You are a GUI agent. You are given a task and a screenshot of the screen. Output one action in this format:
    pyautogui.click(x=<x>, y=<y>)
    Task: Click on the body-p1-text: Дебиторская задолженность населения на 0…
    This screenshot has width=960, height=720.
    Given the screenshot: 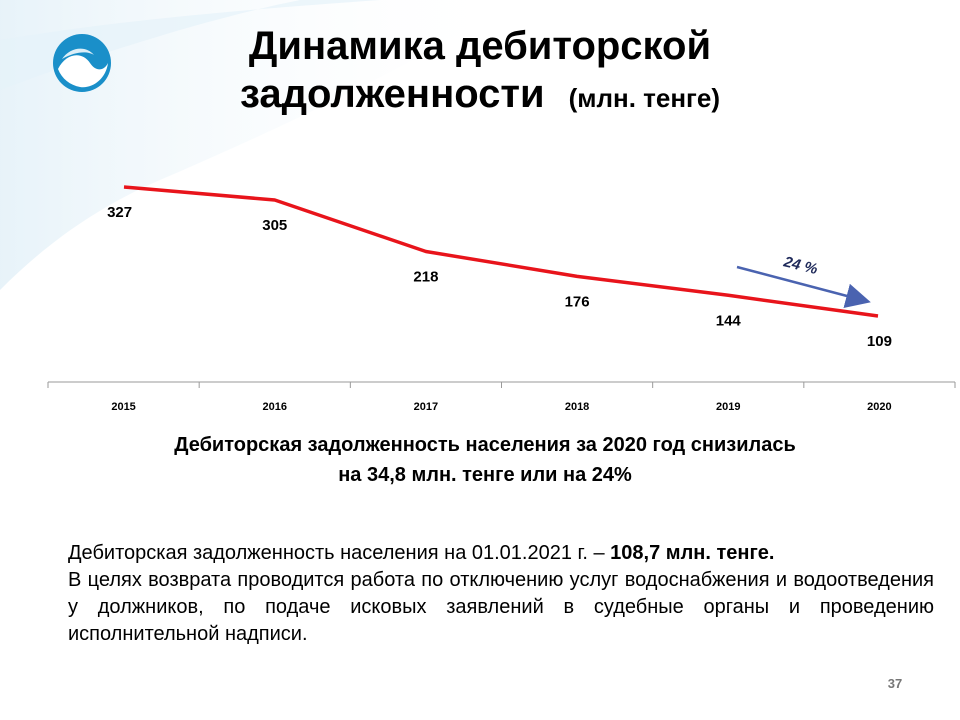 What is the action you would take?
    pyautogui.click(x=339, y=553)
    